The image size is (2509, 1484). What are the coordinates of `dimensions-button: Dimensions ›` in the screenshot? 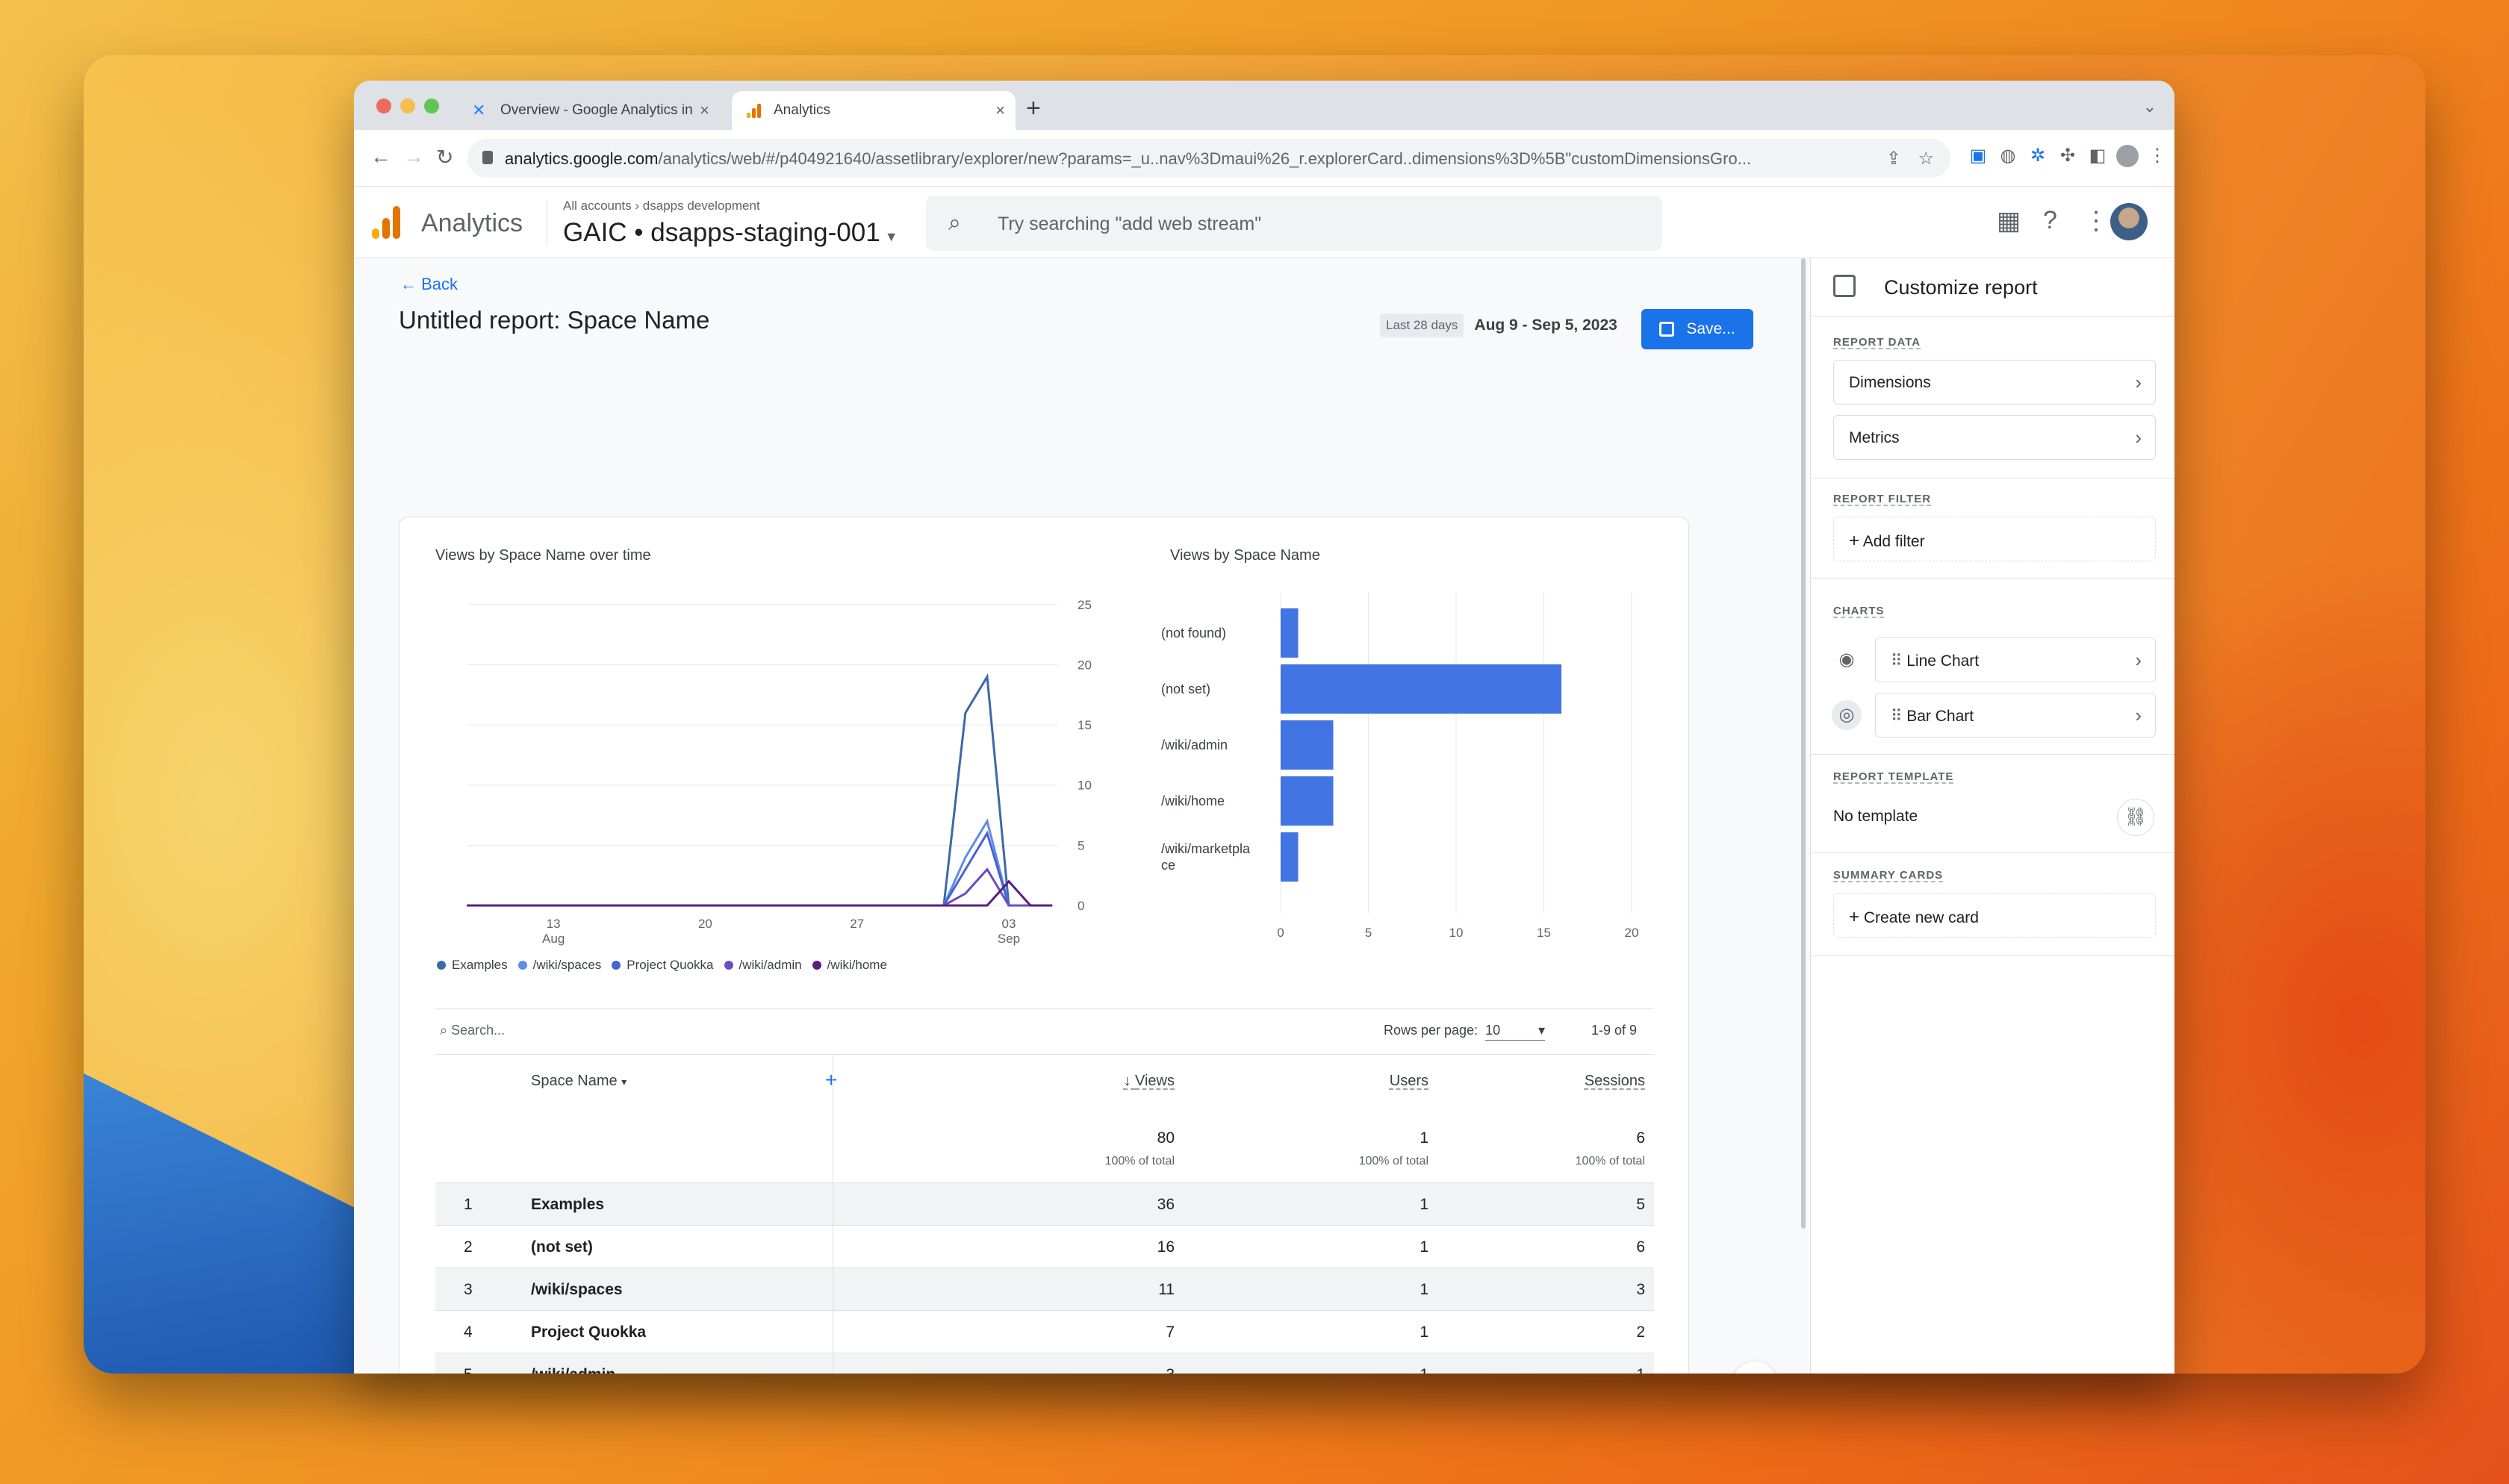 It's located at (1994, 382).